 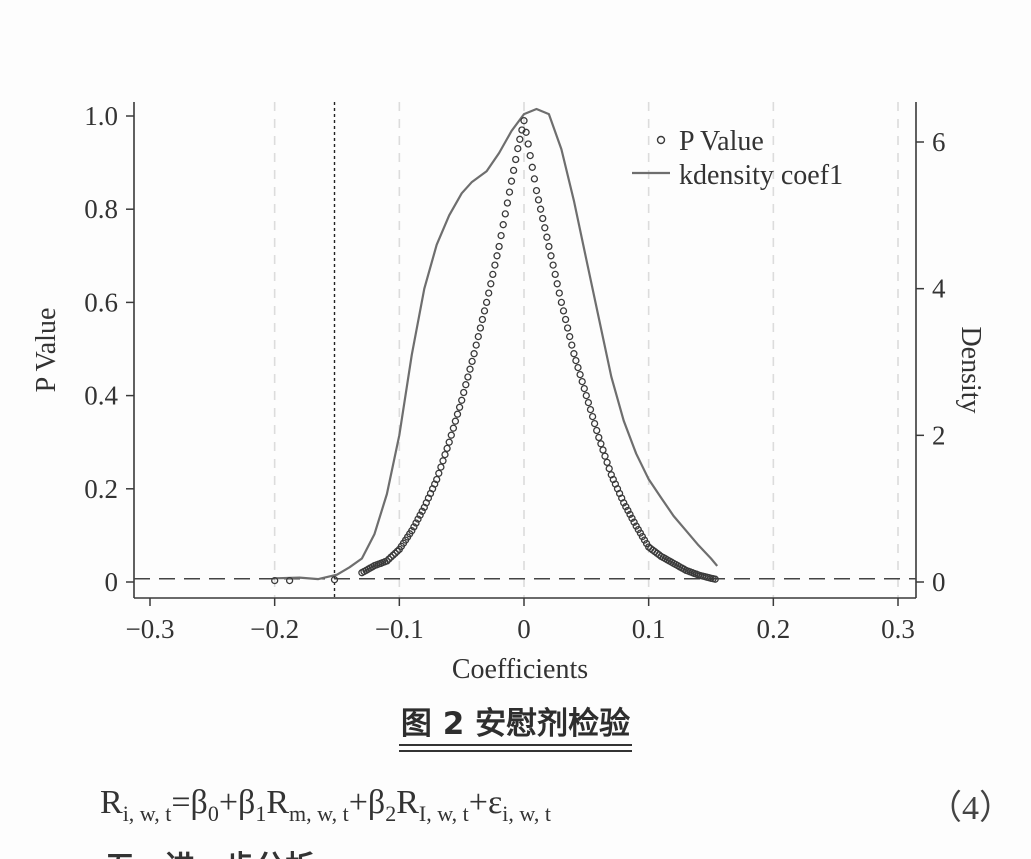 I want to click on x-tick-label: −0.1, so click(x=399, y=629).